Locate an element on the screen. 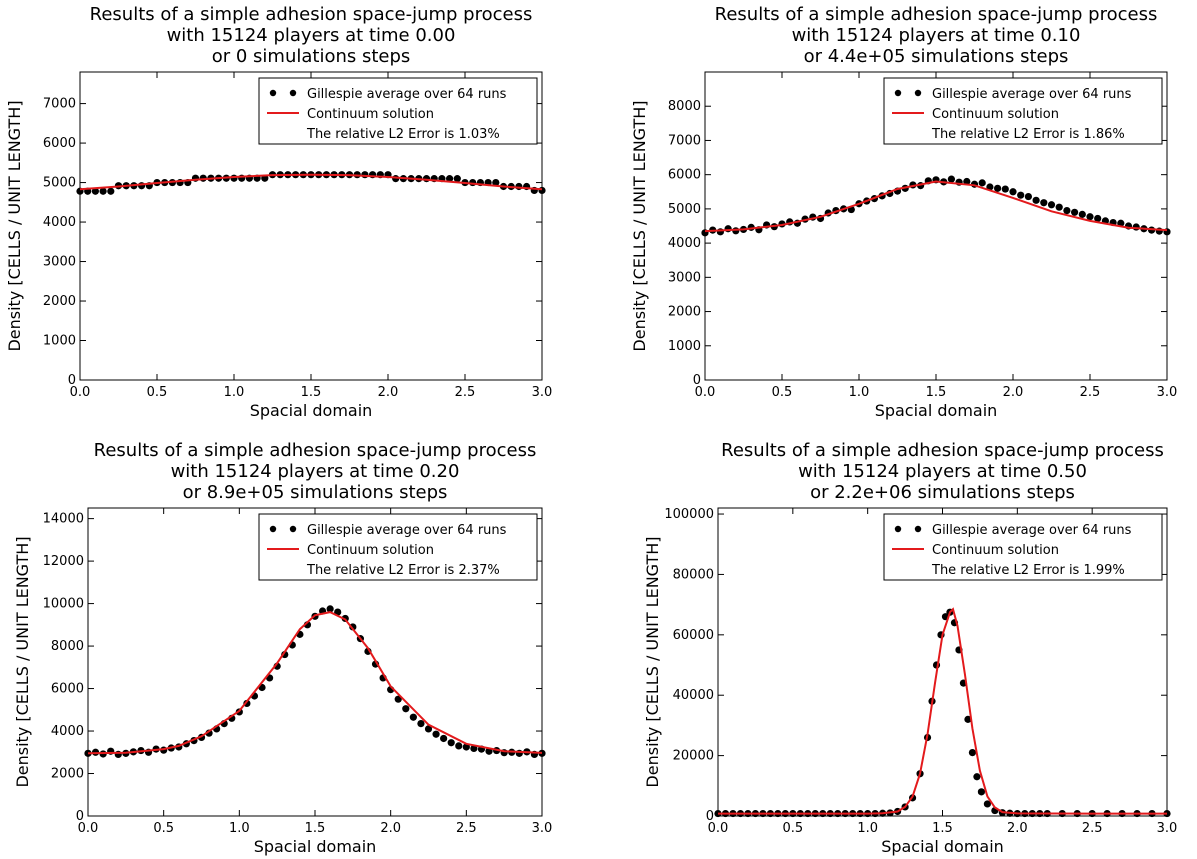  y-tick-label: 3000 is located at coordinates (684, 277).